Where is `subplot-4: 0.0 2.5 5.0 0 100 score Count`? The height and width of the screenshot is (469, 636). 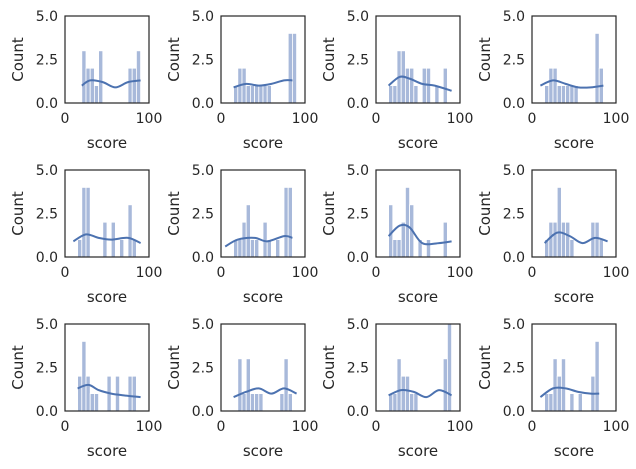 subplot-4: 0.0 2.5 5.0 0 100 score Count is located at coordinates (552, 80).